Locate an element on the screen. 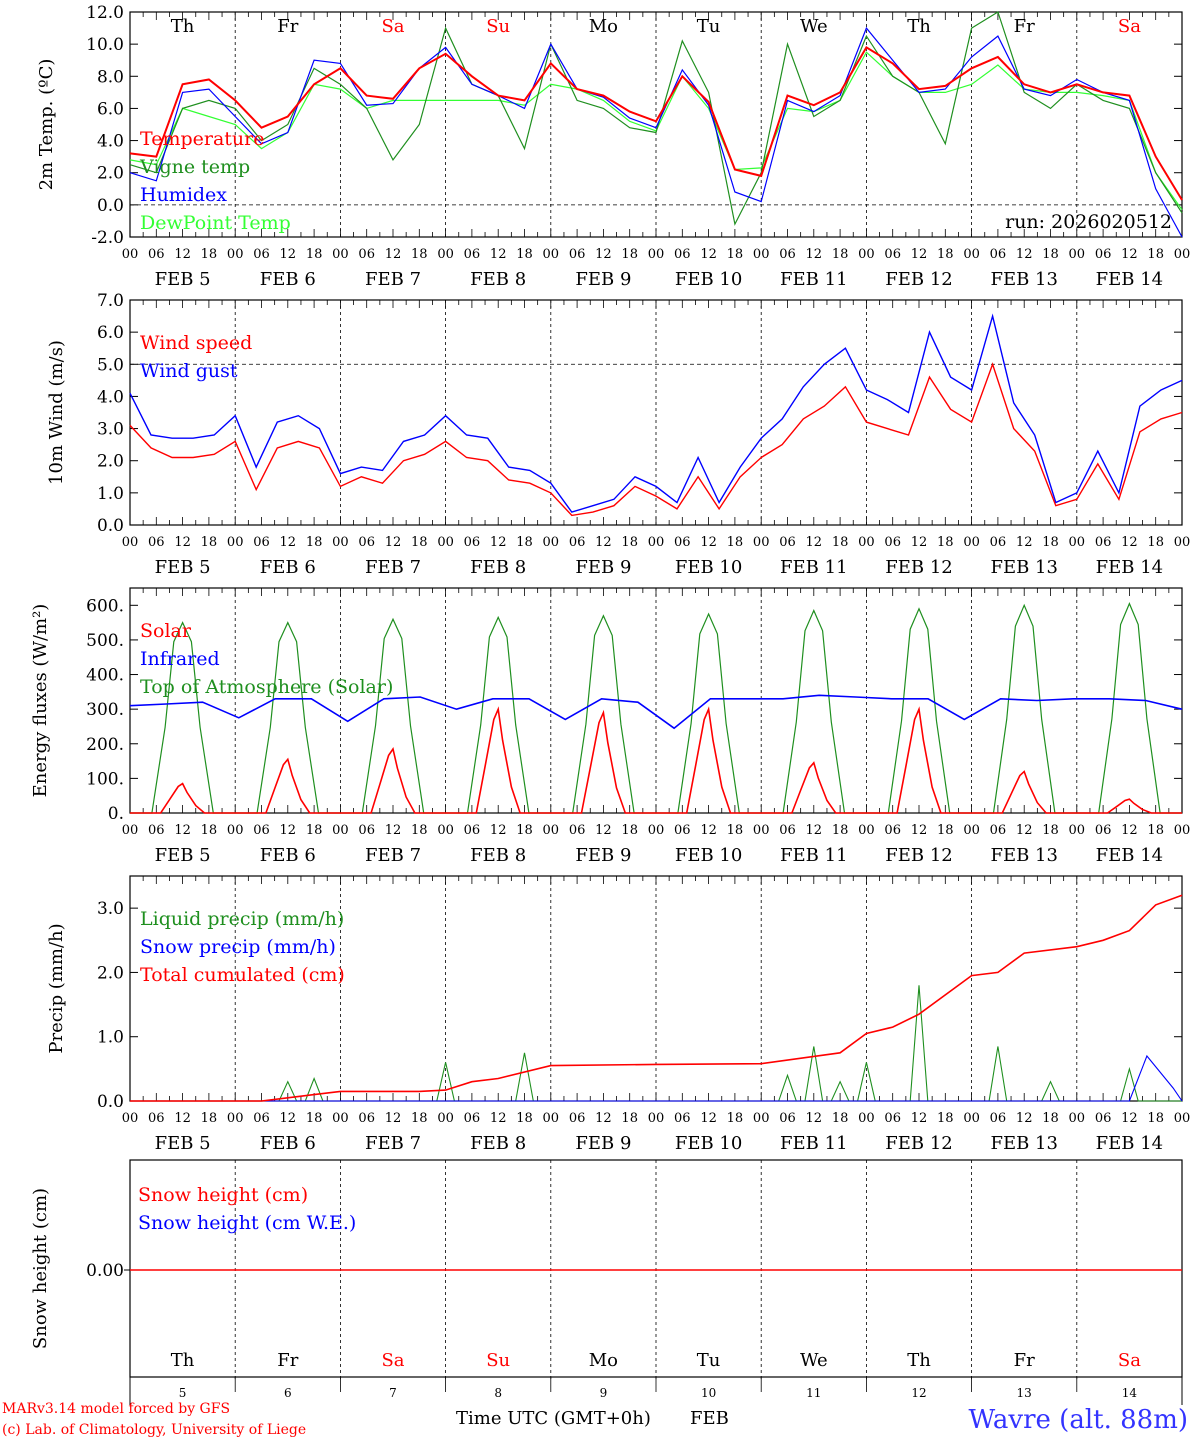 This screenshot has width=1194, height=1440. legend-entry: Vigne temp is located at coordinates (194, 167).